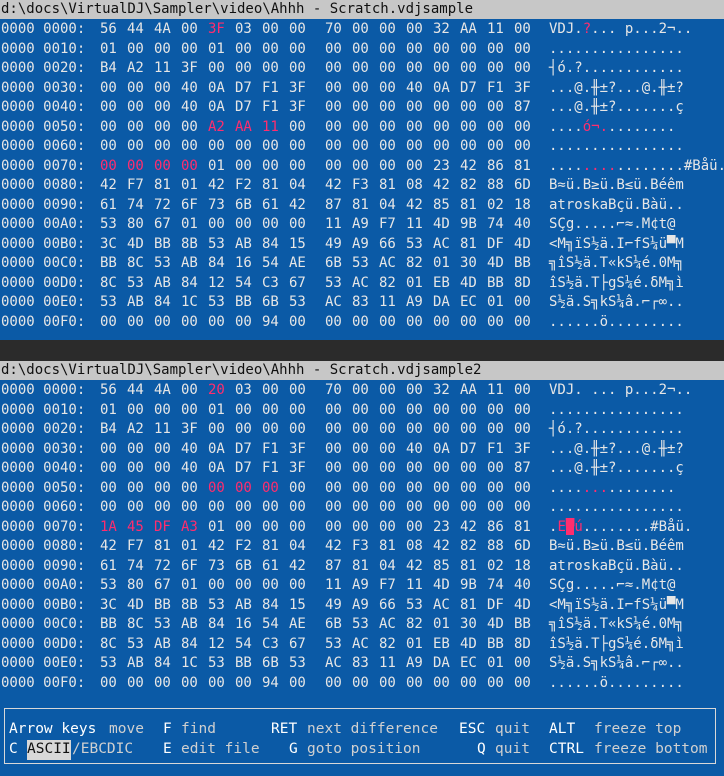  What do you see at coordinates (522, 546) in the screenshot?
I see `hex-byte: 6D` at bounding box center [522, 546].